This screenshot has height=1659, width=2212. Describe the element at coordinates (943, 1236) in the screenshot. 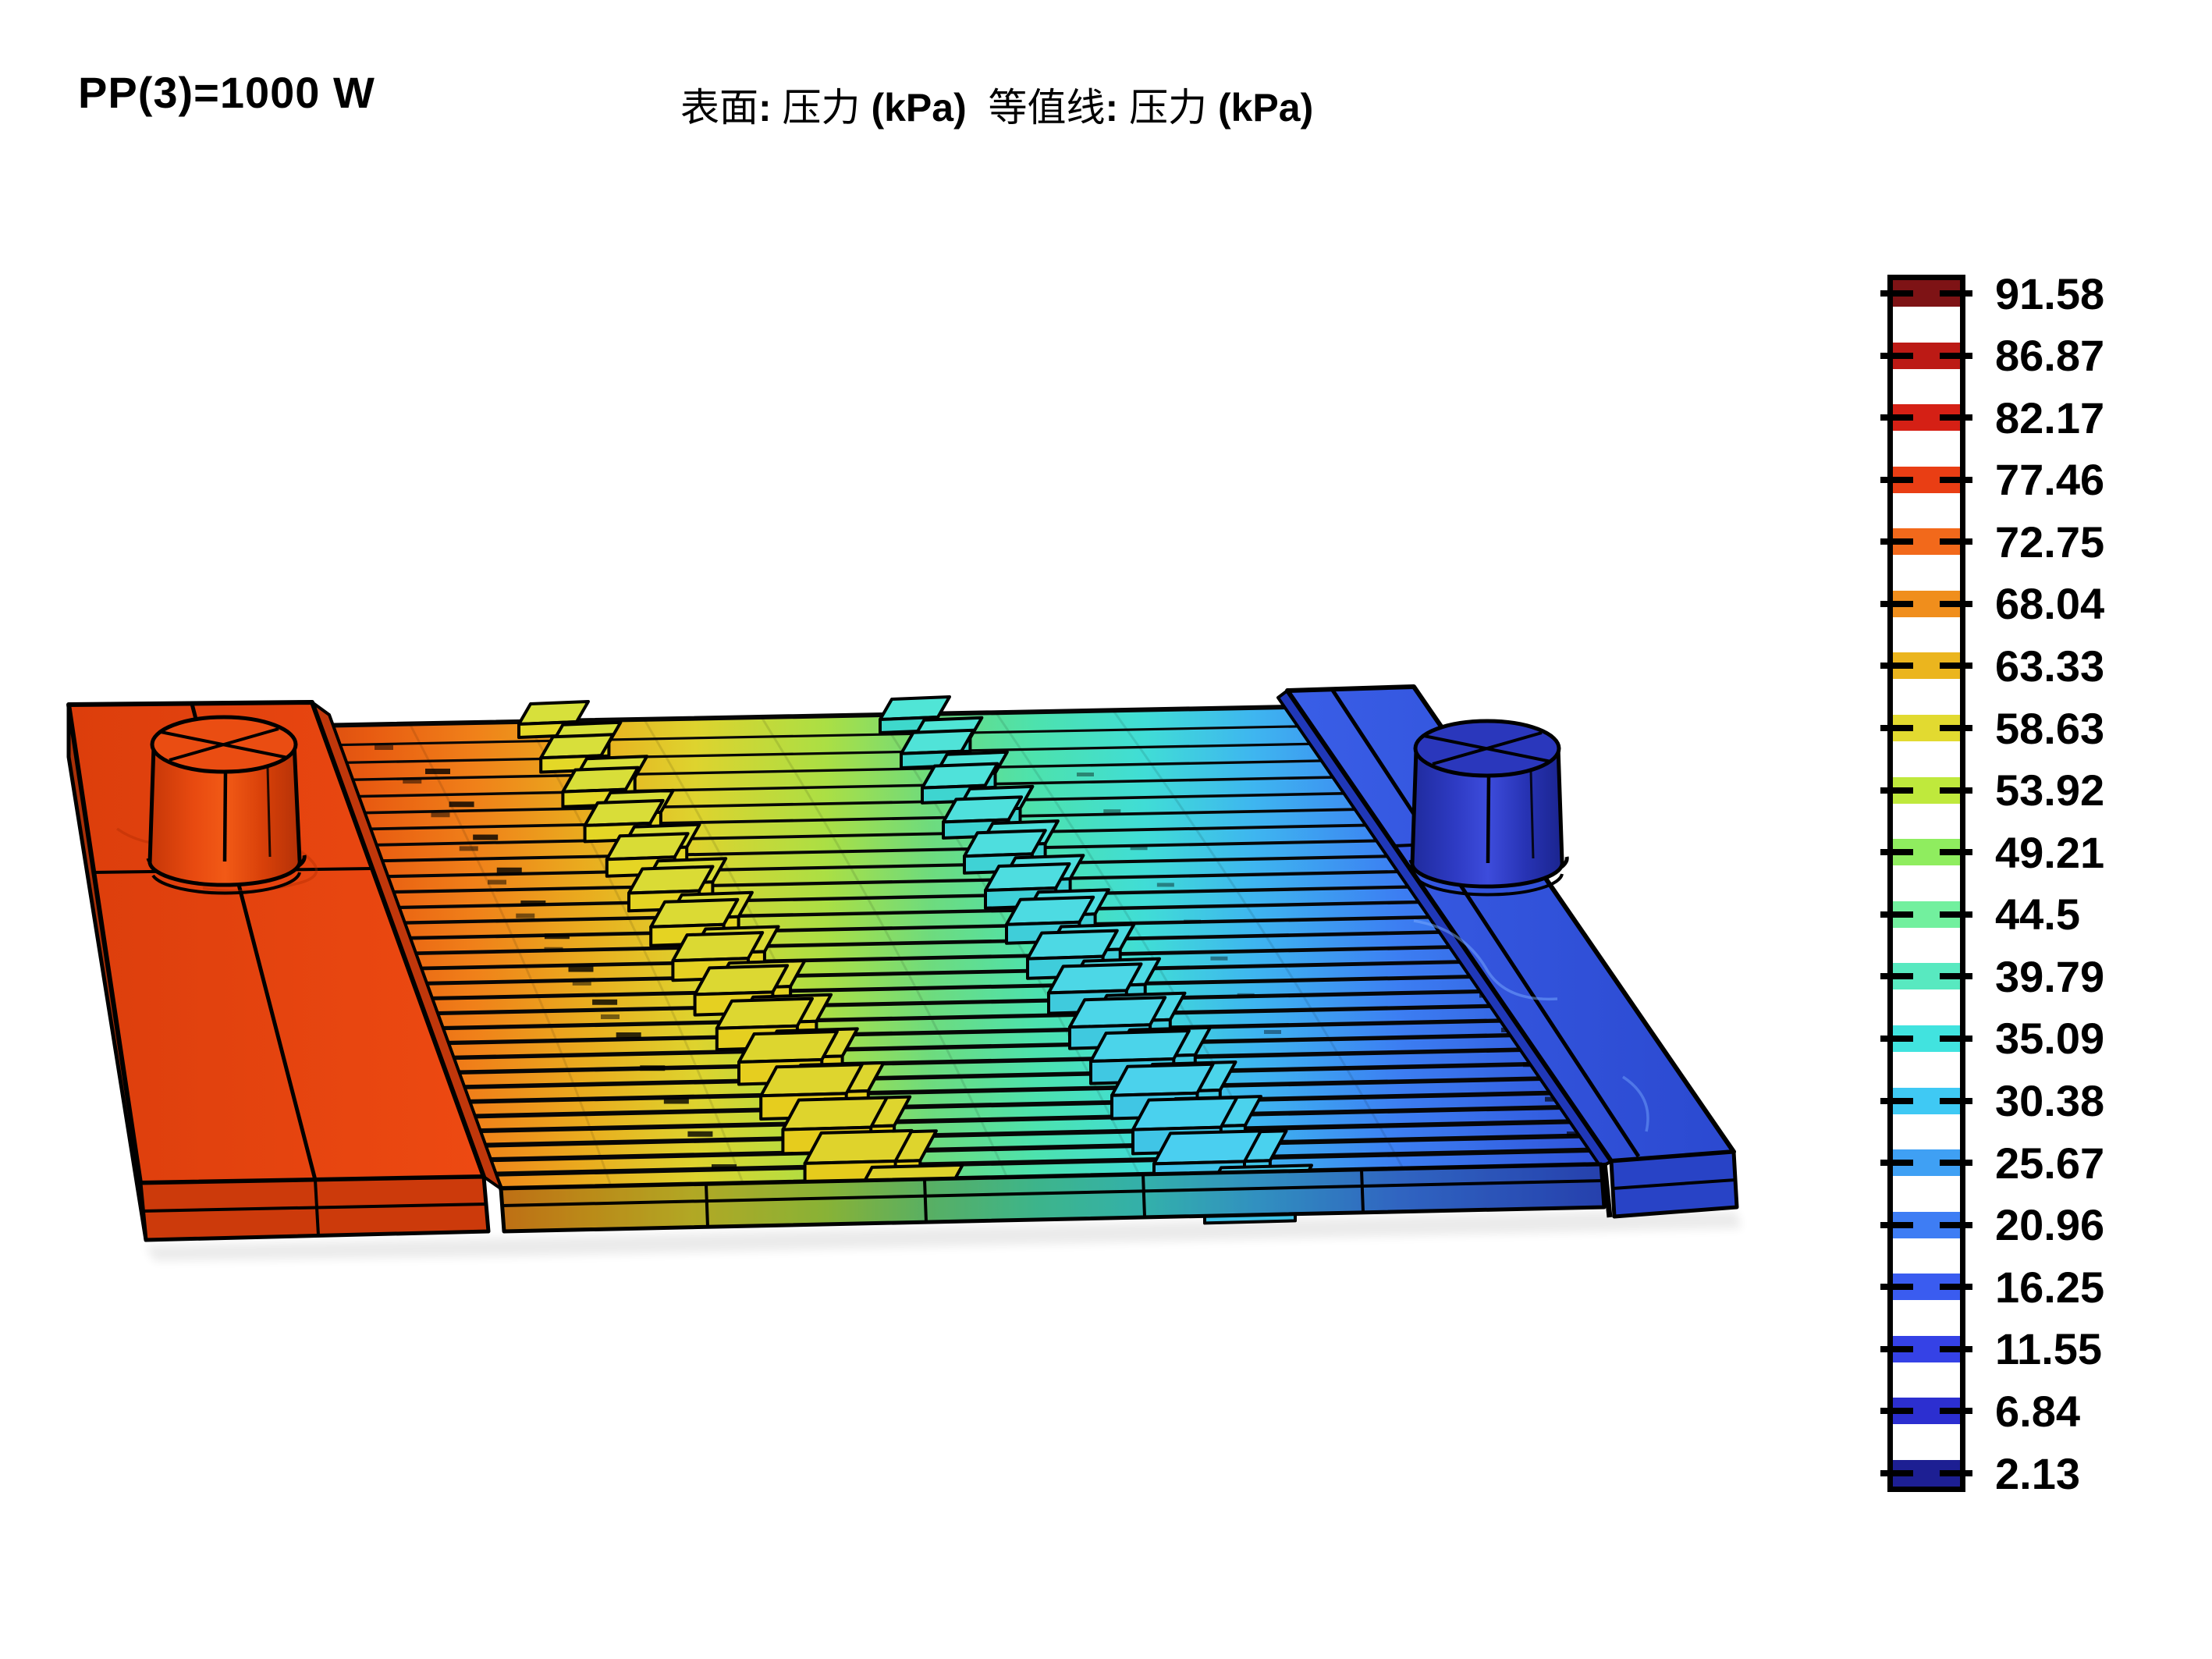

I see `model-shadow` at that location.